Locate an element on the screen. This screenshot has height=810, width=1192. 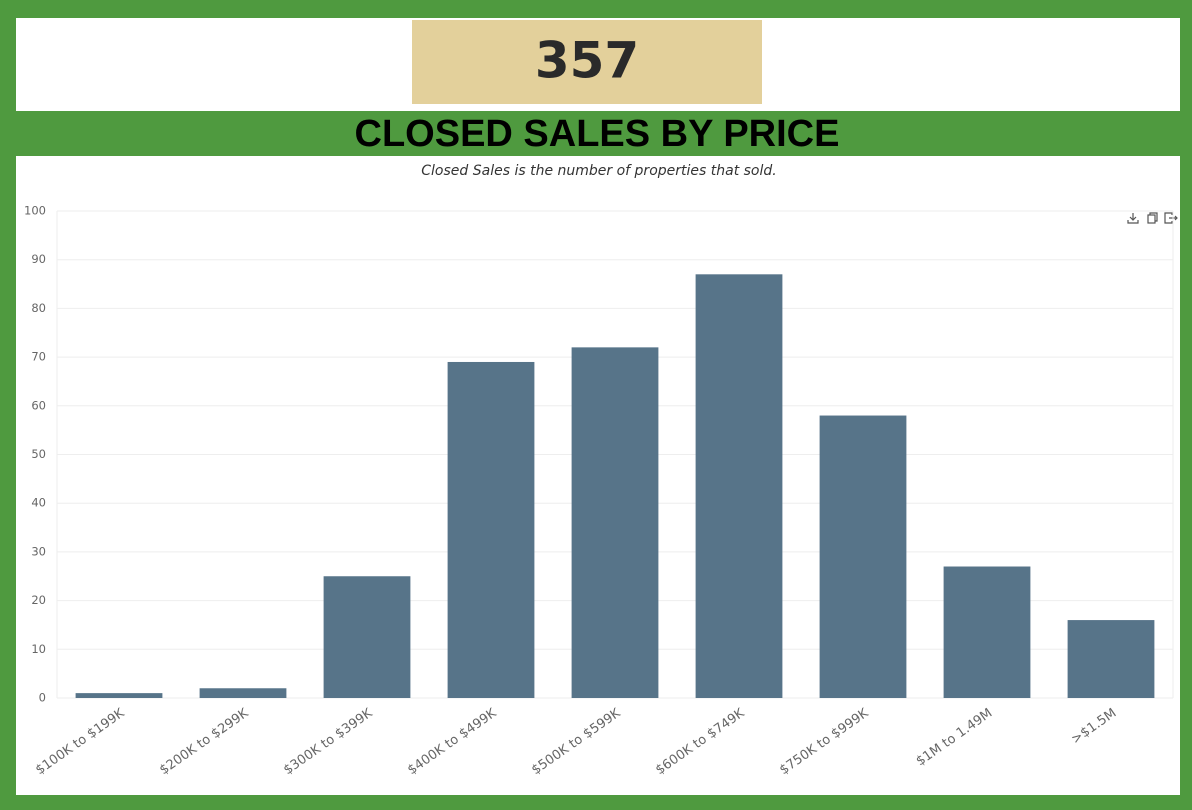
y-tick-label: 40 is located at coordinates (38, 503).